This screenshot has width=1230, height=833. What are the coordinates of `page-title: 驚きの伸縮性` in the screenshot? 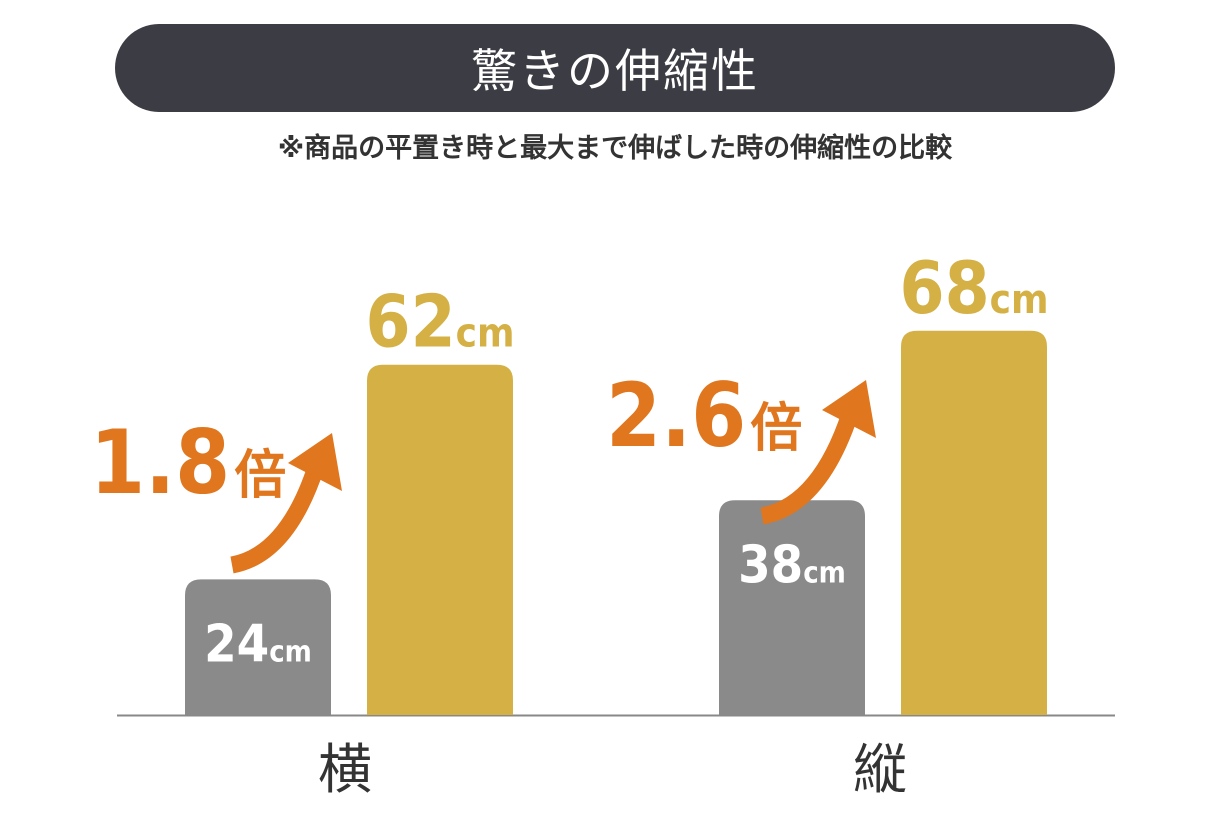 It's located at (615, 71).